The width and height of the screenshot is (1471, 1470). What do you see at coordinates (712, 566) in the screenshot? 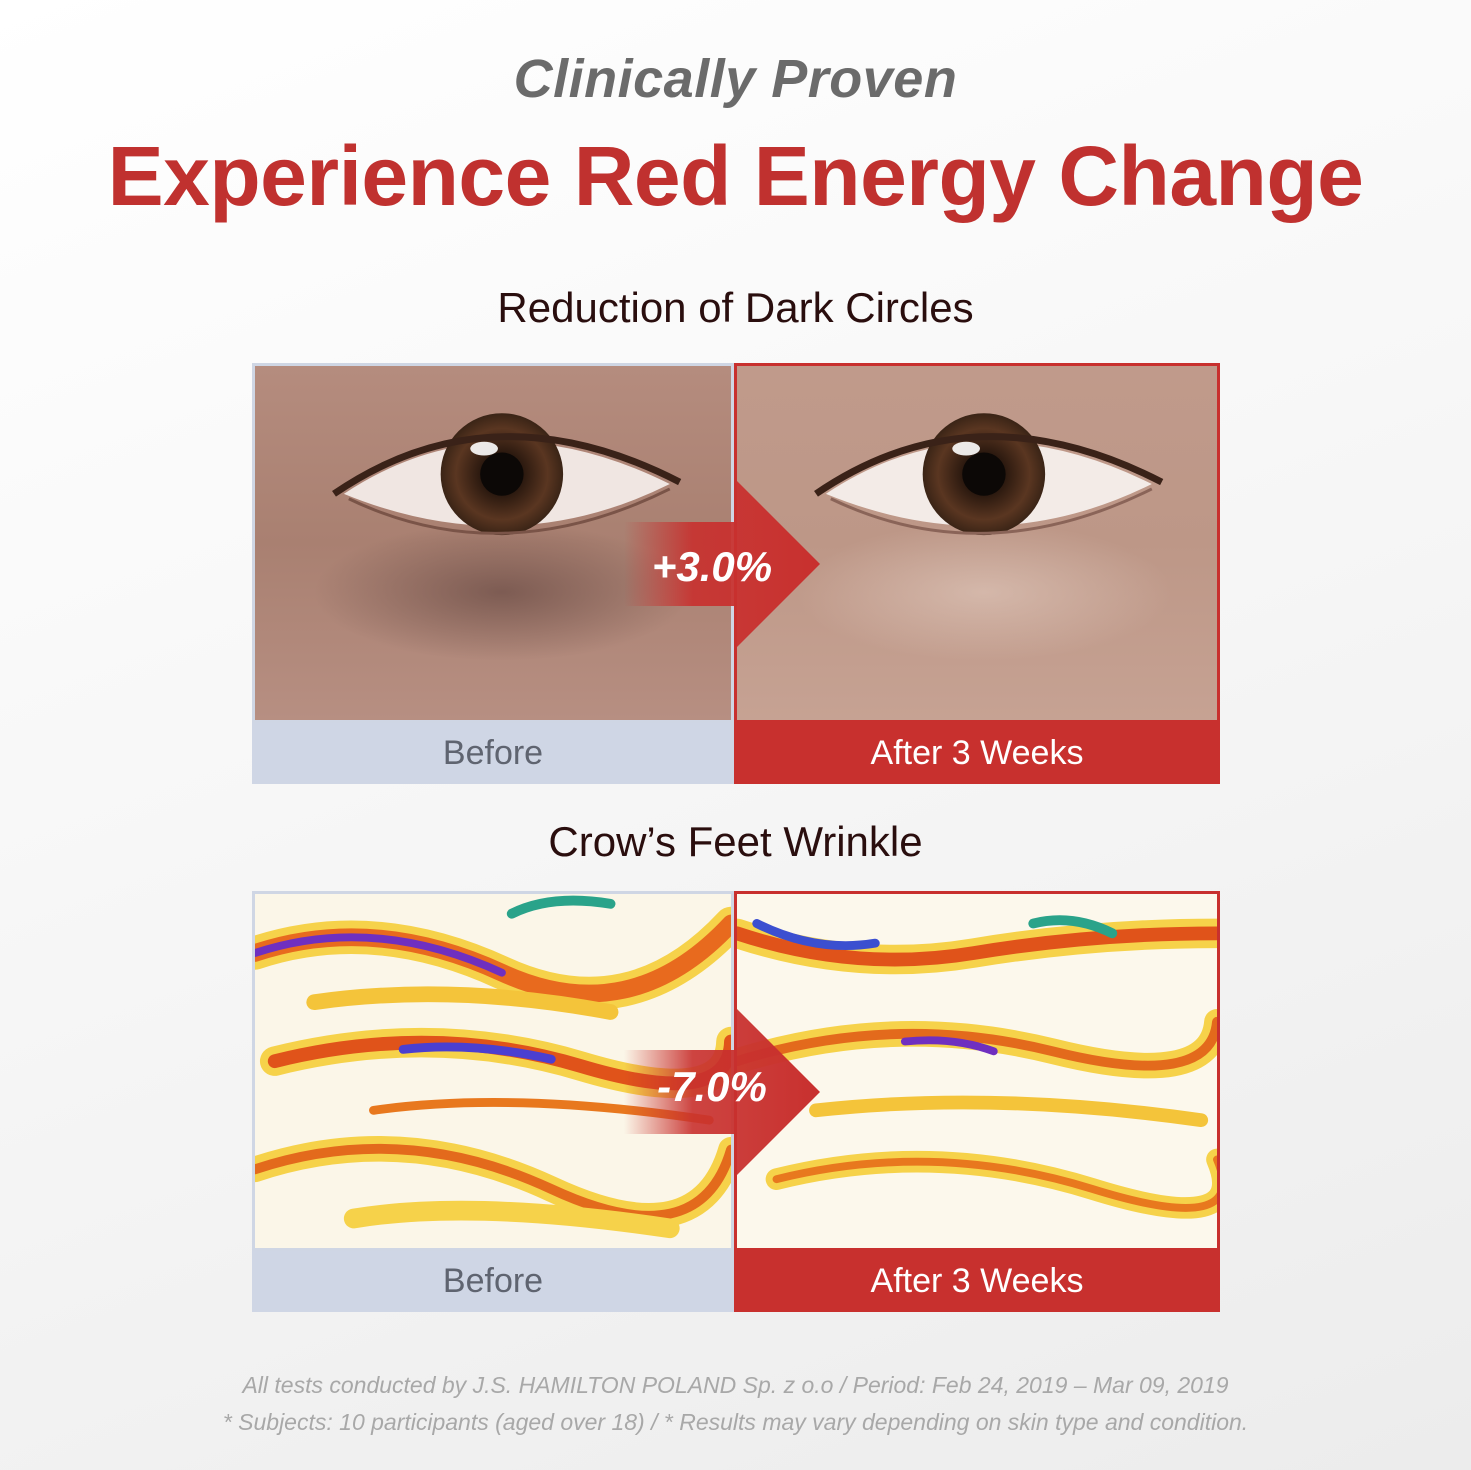
I see `change-value-dark-circles: +3.0%` at bounding box center [712, 566].